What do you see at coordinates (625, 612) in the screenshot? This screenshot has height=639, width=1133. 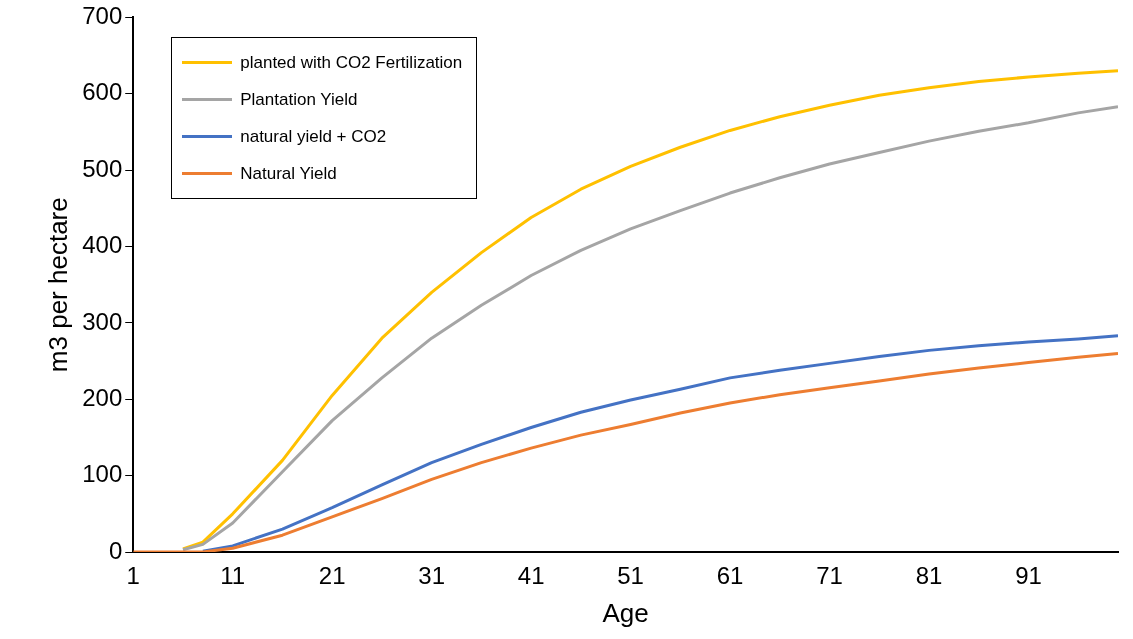 I see `x-axis-title: Age` at bounding box center [625, 612].